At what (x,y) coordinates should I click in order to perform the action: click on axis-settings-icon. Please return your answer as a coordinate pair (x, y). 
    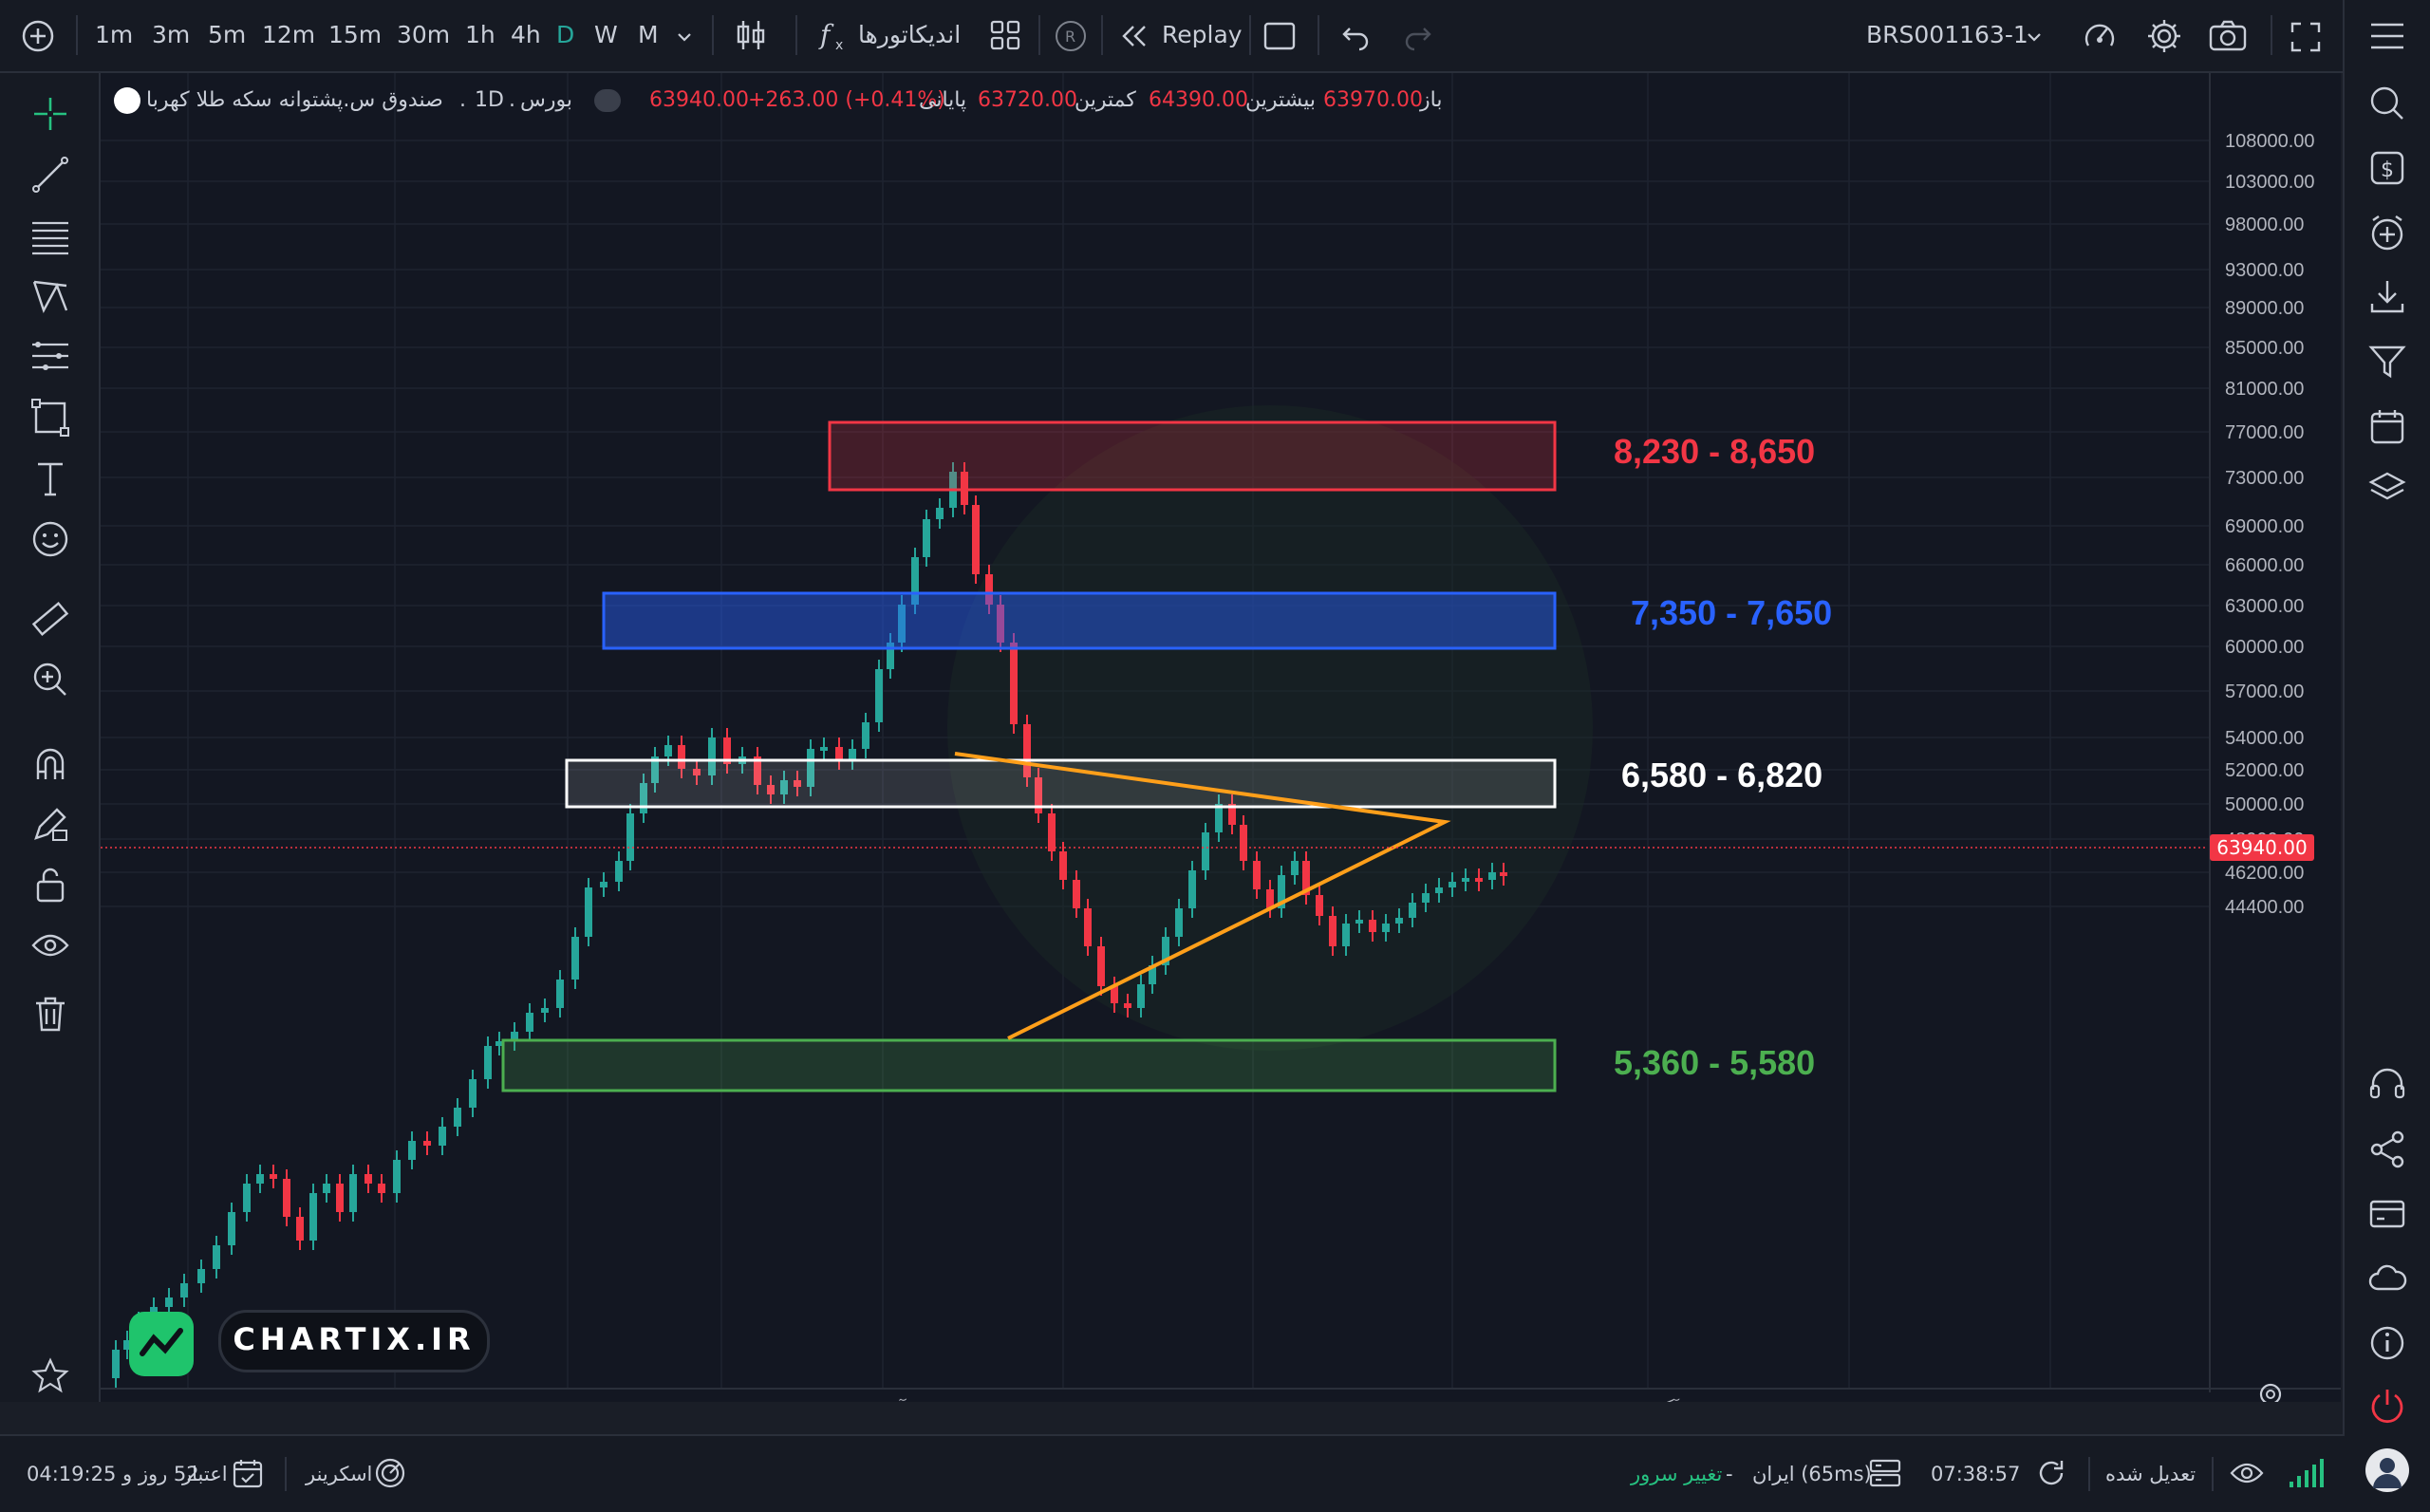
    Looking at the image, I should click on (2270, 1392).